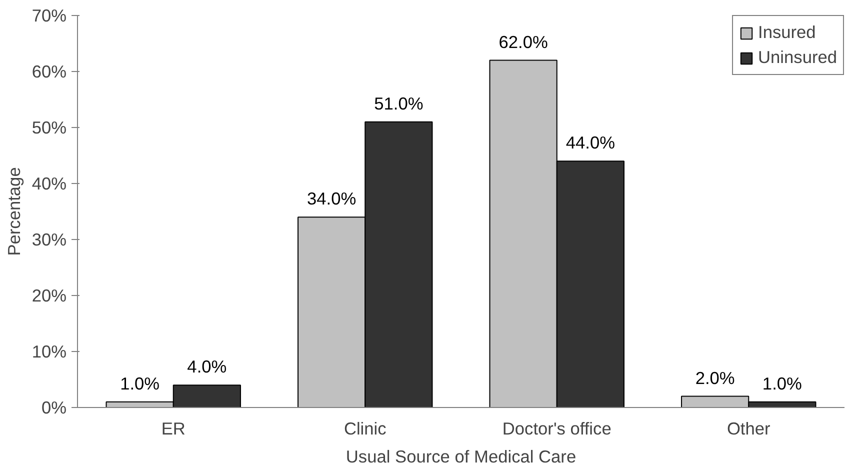 This screenshot has width=849, height=469. I want to click on legend-label: Insured, so click(787, 32).